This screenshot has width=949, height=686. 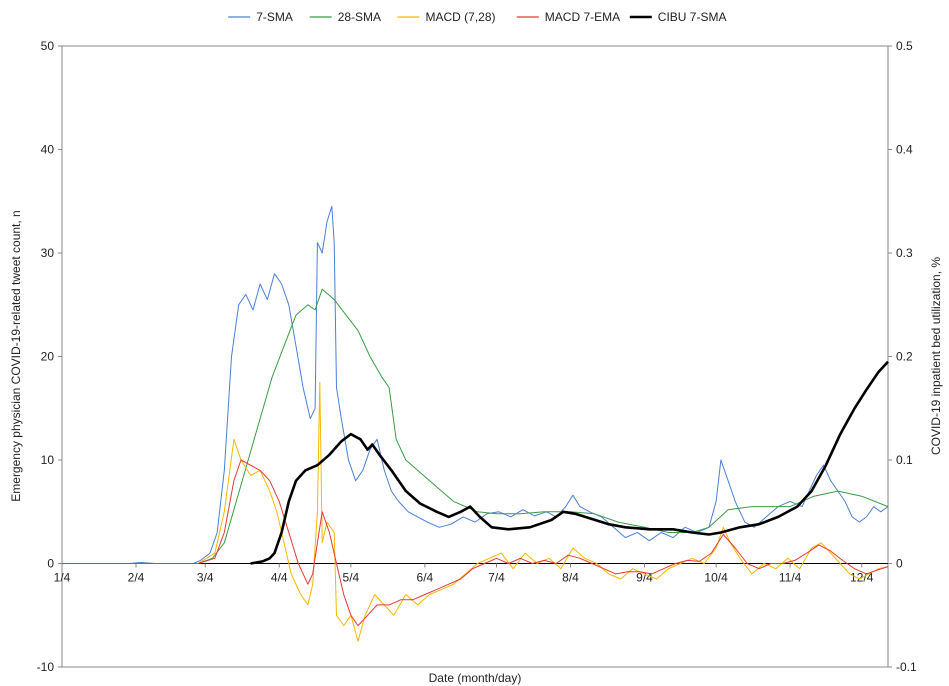 I want to click on right-axis-title: COVID-19 inpatient bed utilization, %, so click(x=936, y=356).